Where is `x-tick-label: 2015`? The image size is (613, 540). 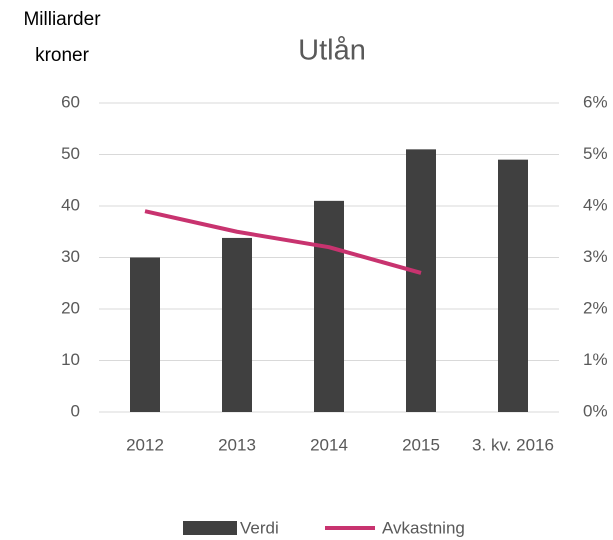
x-tick-label: 2015 is located at coordinates (421, 444).